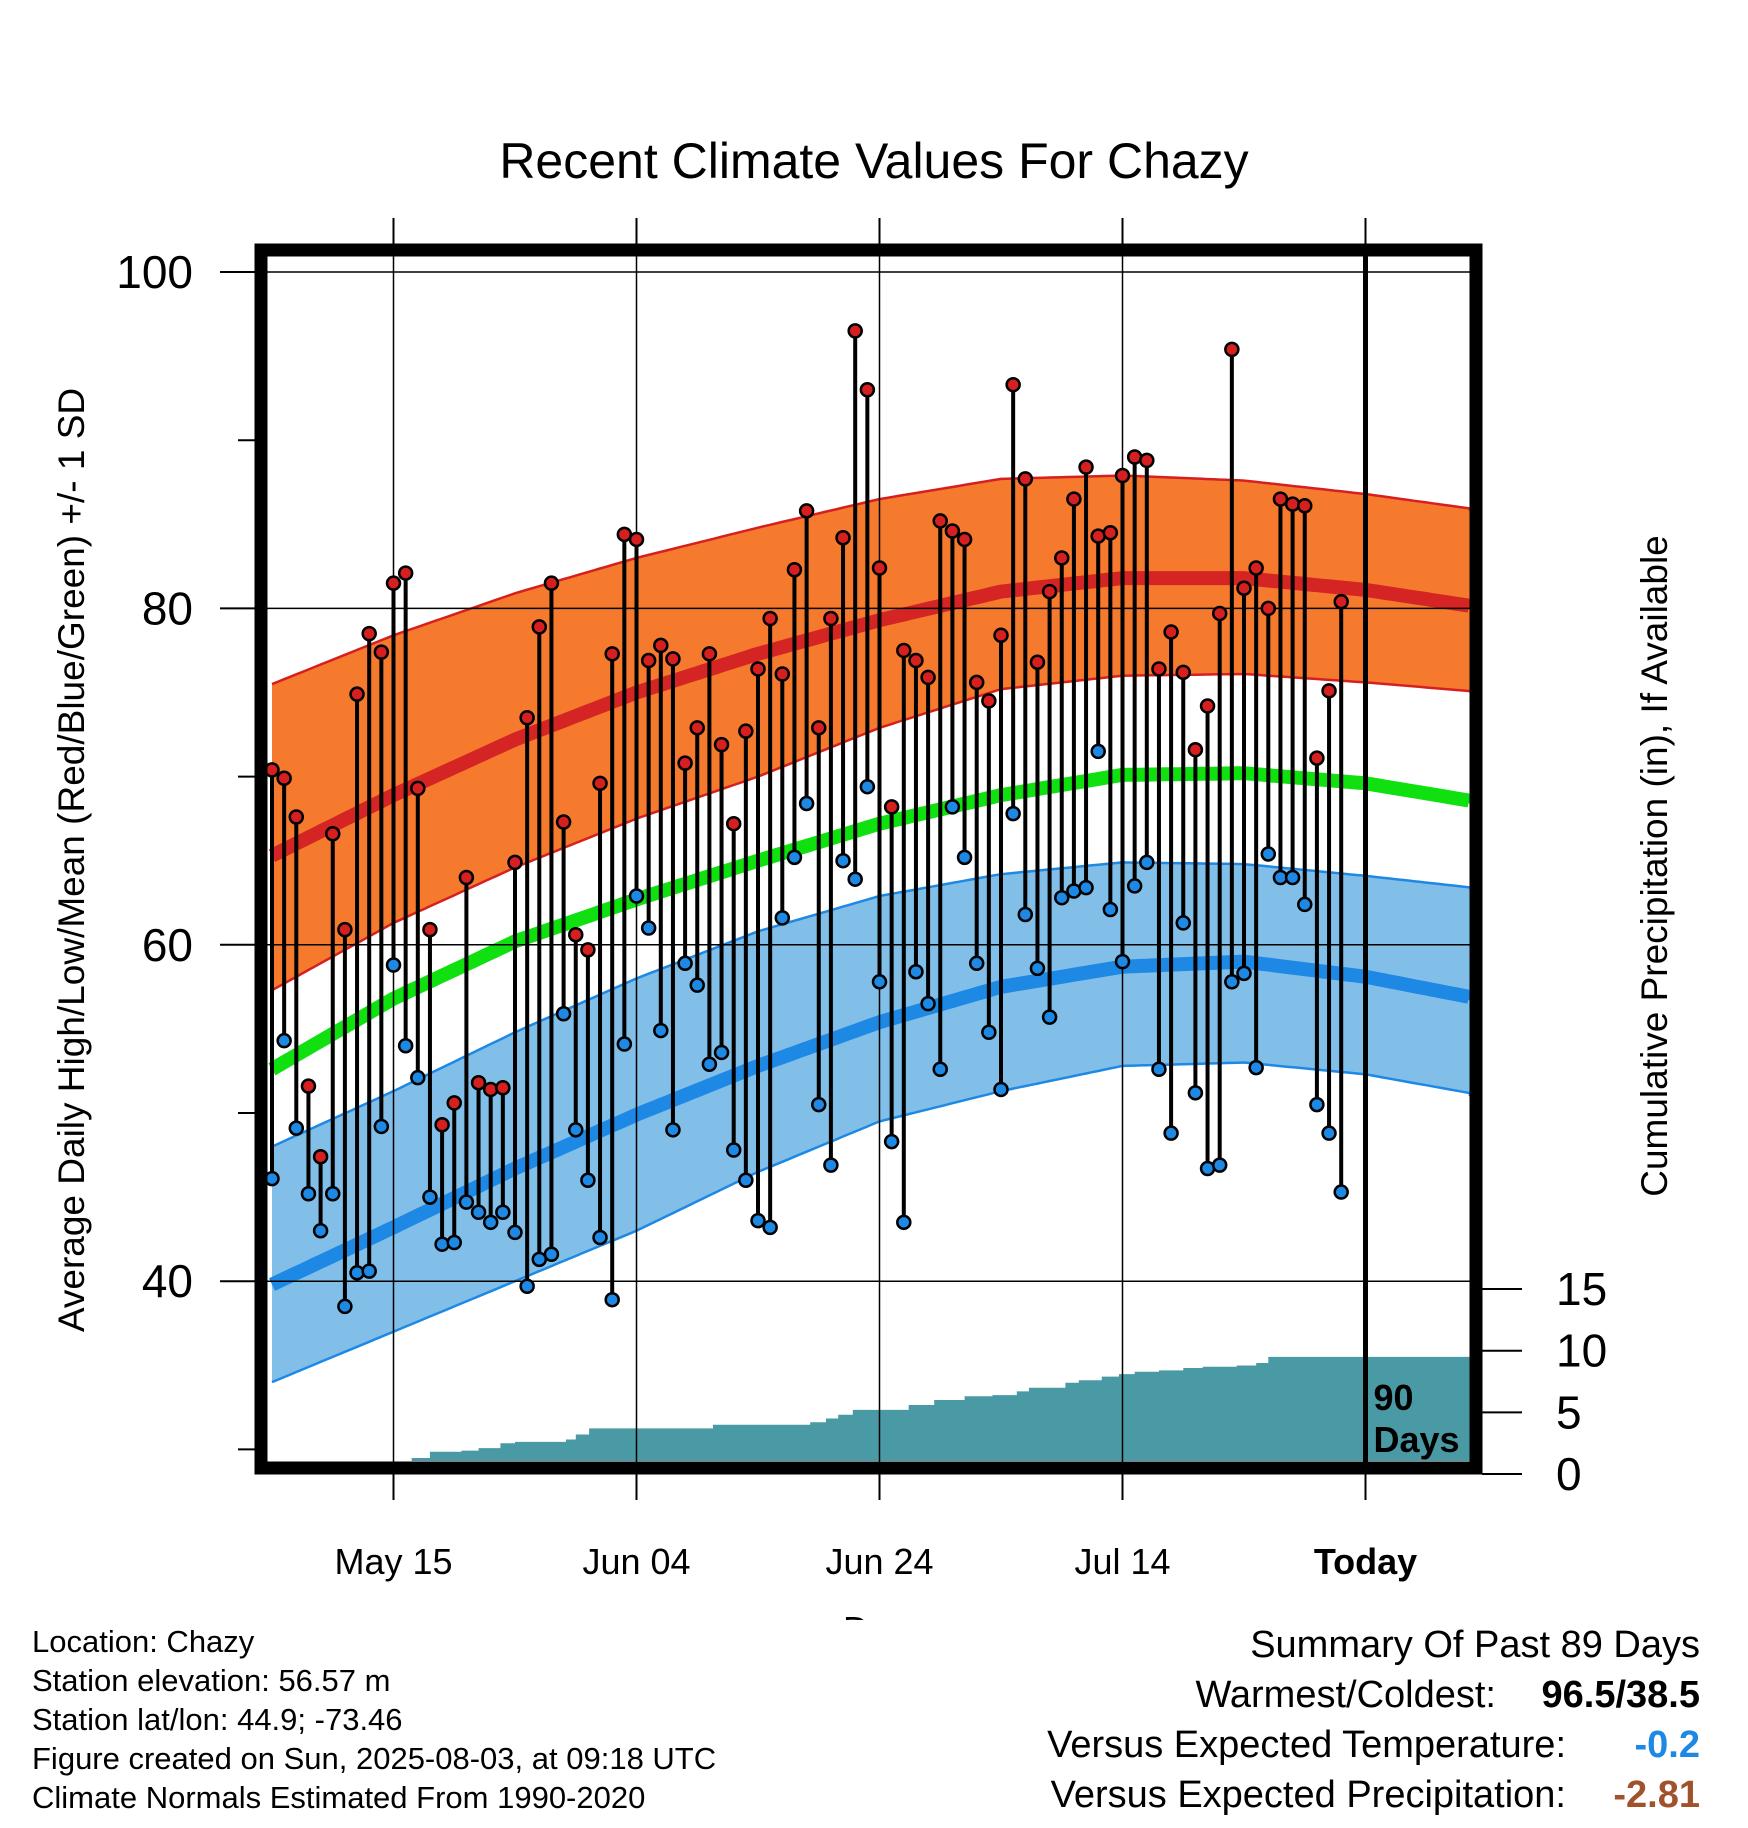 The image size is (1748, 1828). What do you see at coordinates (1656, 1795) in the screenshot?
I see `precip-value: -2.81` at bounding box center [1656, 1795].